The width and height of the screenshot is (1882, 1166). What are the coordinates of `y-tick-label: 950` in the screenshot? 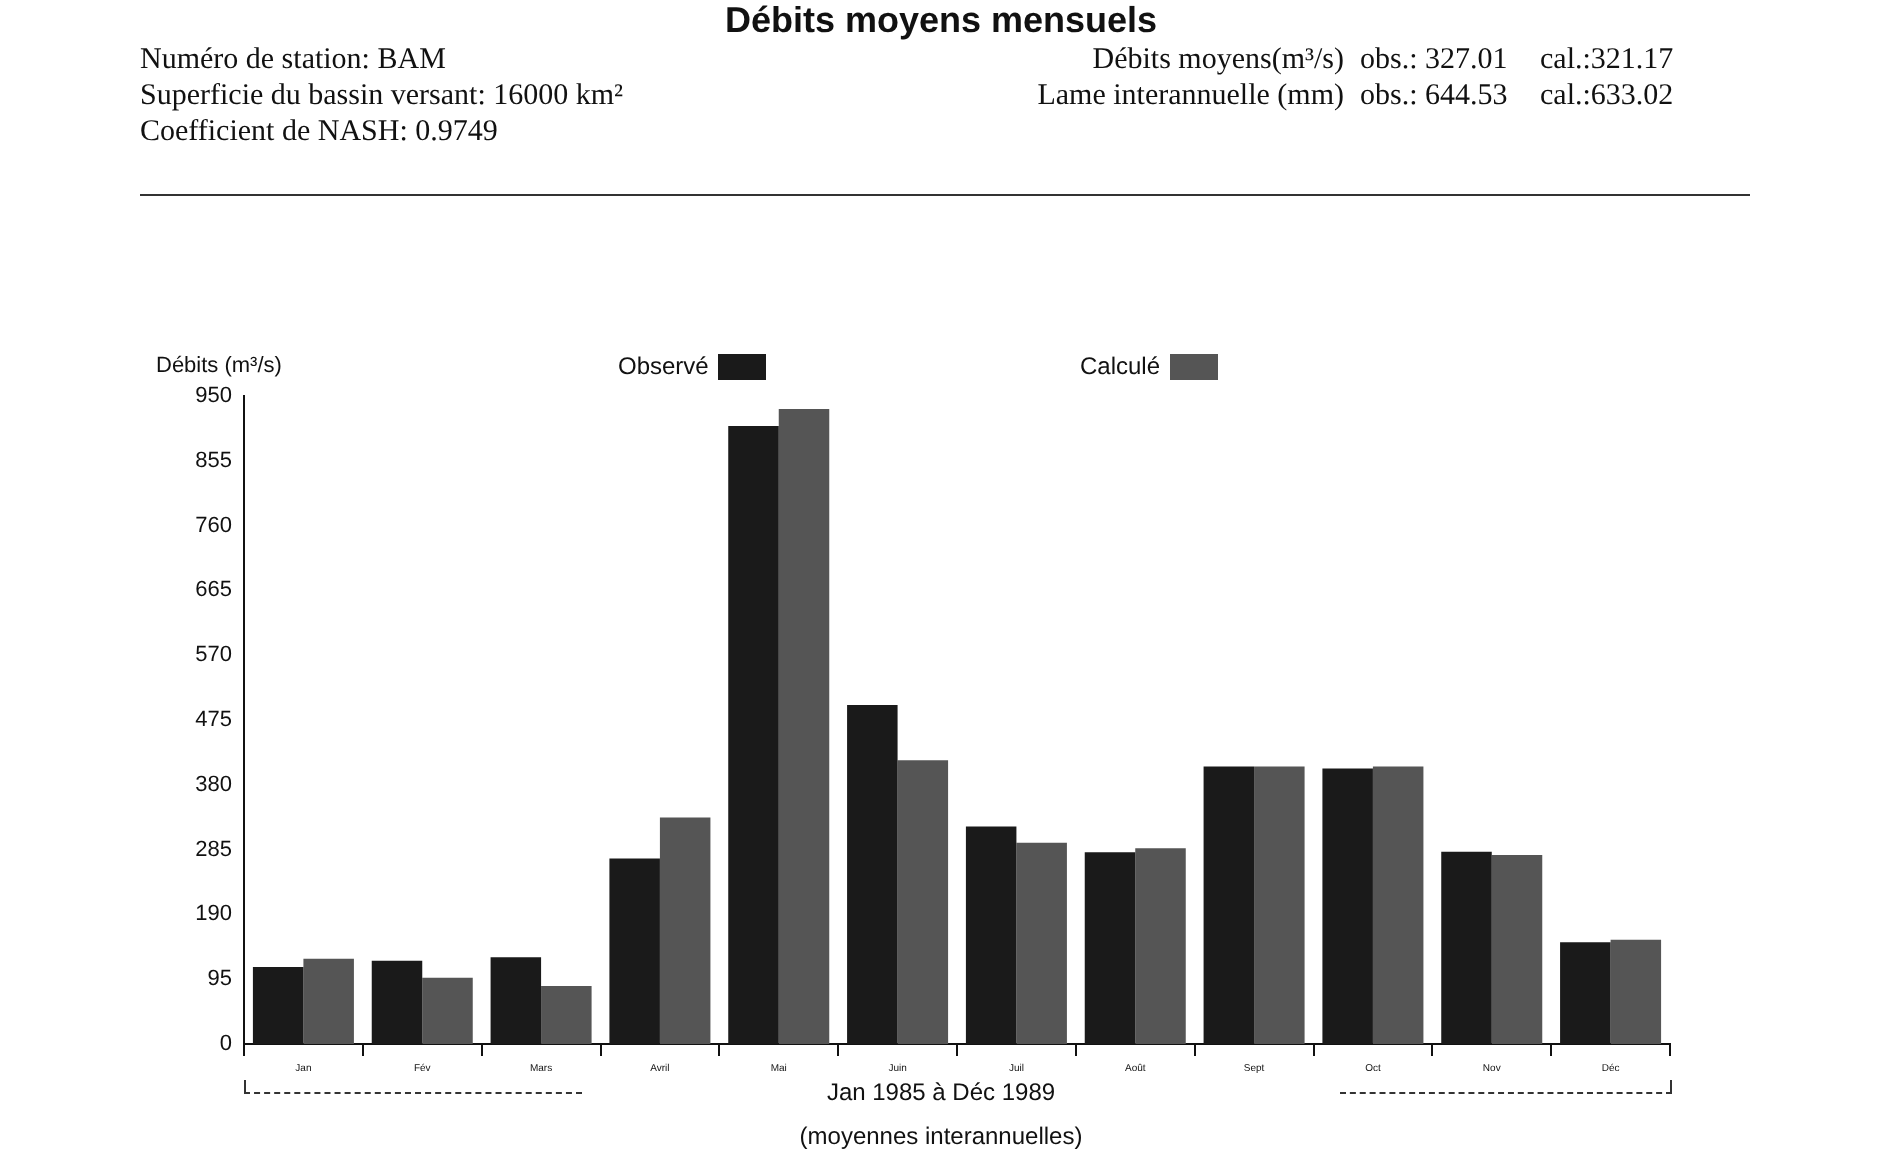 It's located at (213, 396).